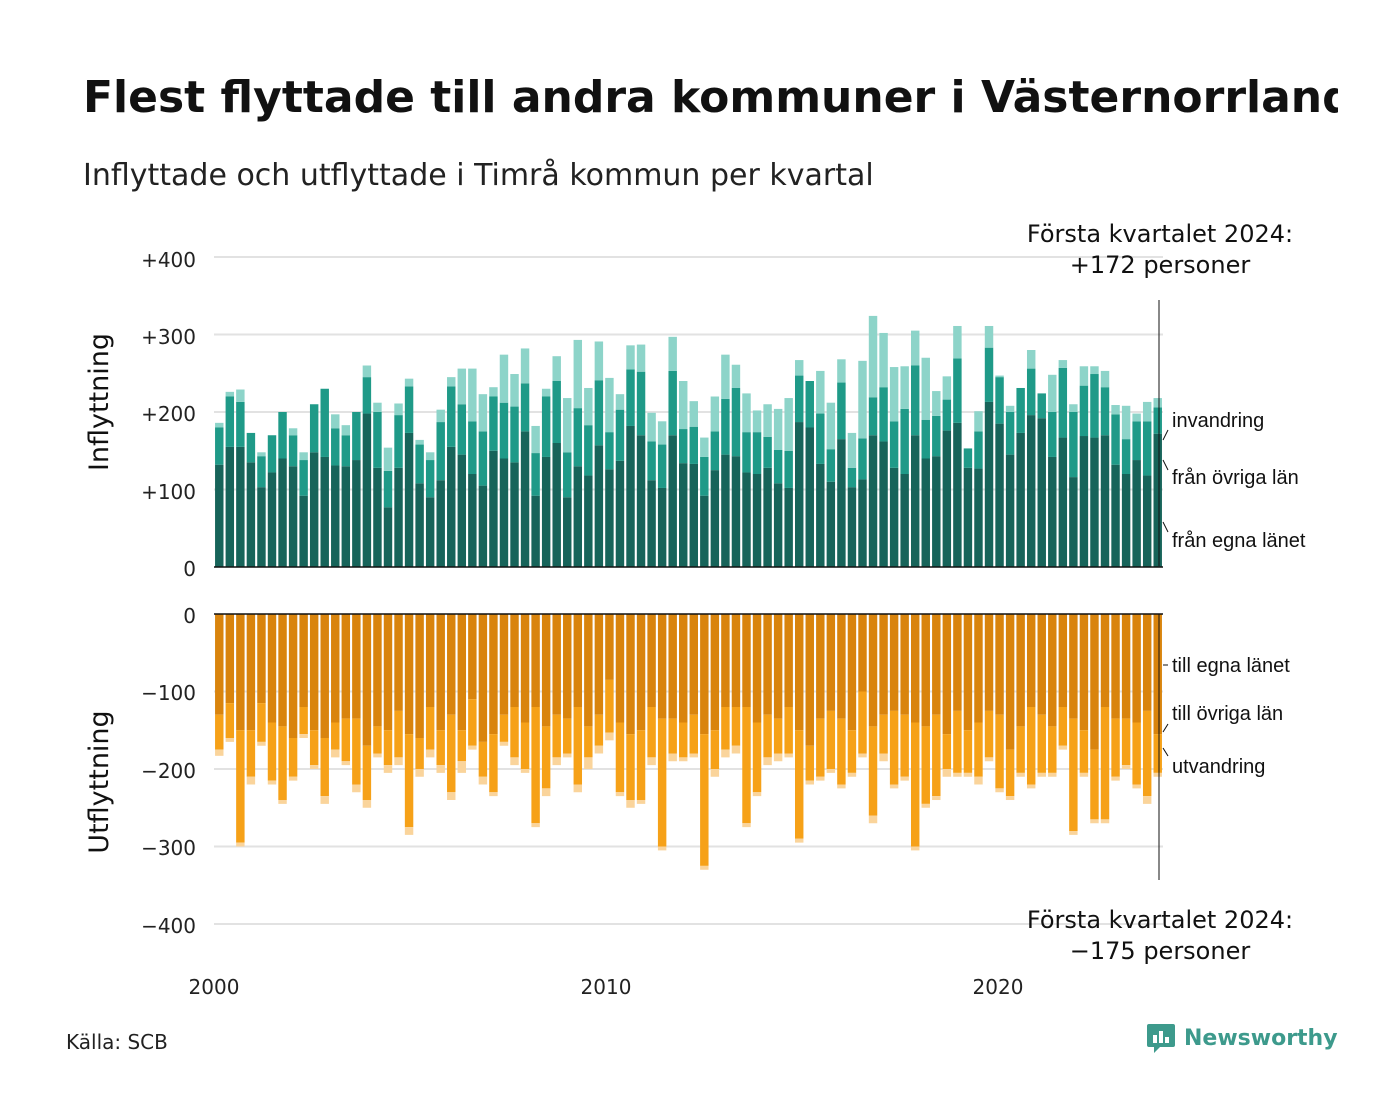 Image resolution: width=1400 pixels, height=1120 pixels. I want to click on bar-outflow-s2-q64, so click(894, 786).